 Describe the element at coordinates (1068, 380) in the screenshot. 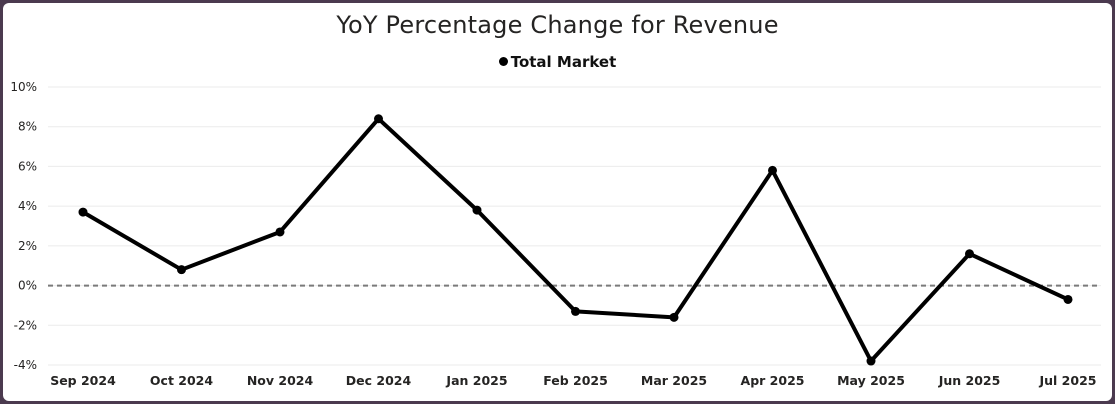

I see `x-tick-label: Jul 2025` at that location.